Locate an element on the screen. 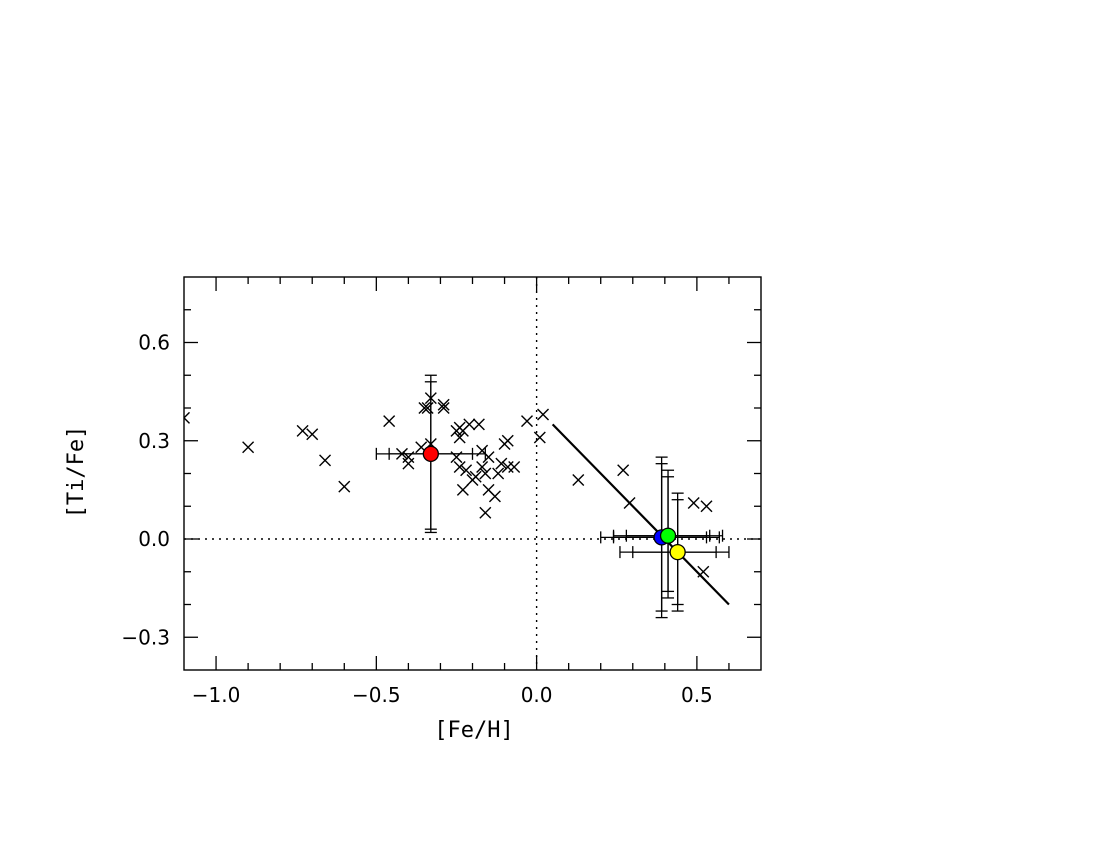 The height and width of the screenshot is (850, 1100). cross-markers is located at coordinates (448, 485).